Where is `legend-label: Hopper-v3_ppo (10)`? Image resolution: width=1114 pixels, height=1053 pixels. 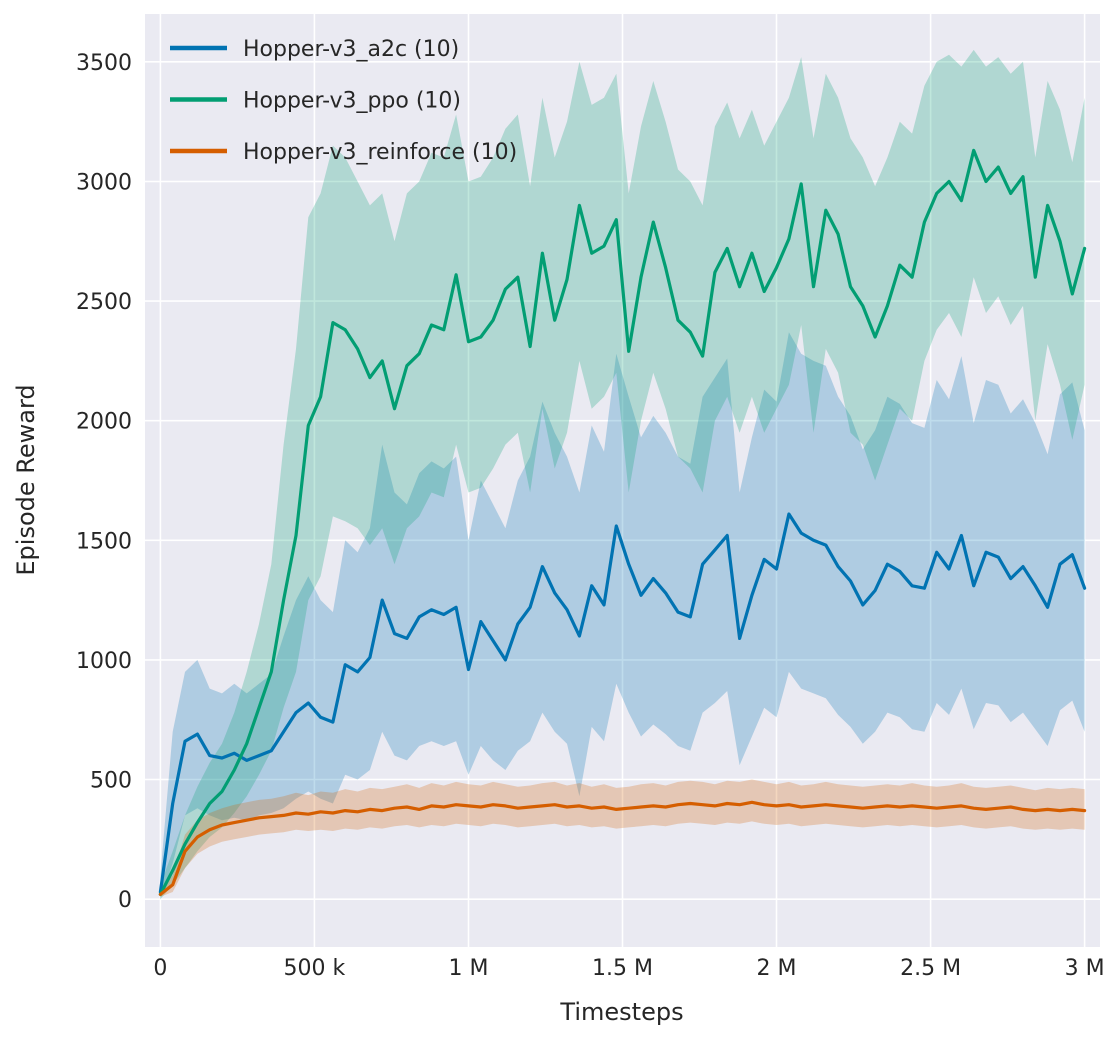 legend-label: Hopper-v3_ppo (10) is located at coordinates (352, 101).